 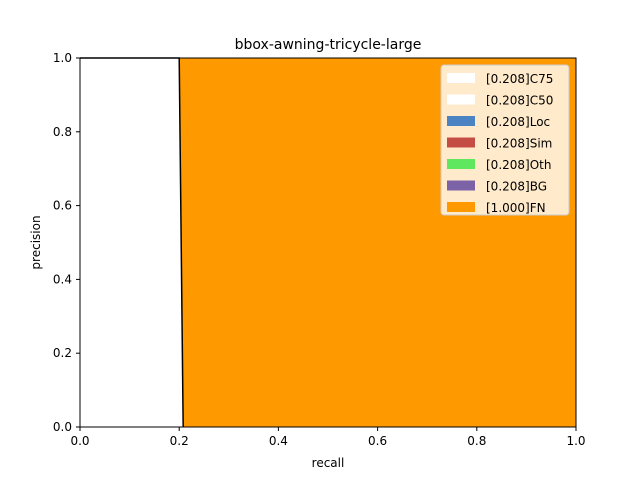 What do you see at coordinates (179, 441) in the screenshot?
I see `x-tick-label: 0.2` at bounding box center [179, 441].